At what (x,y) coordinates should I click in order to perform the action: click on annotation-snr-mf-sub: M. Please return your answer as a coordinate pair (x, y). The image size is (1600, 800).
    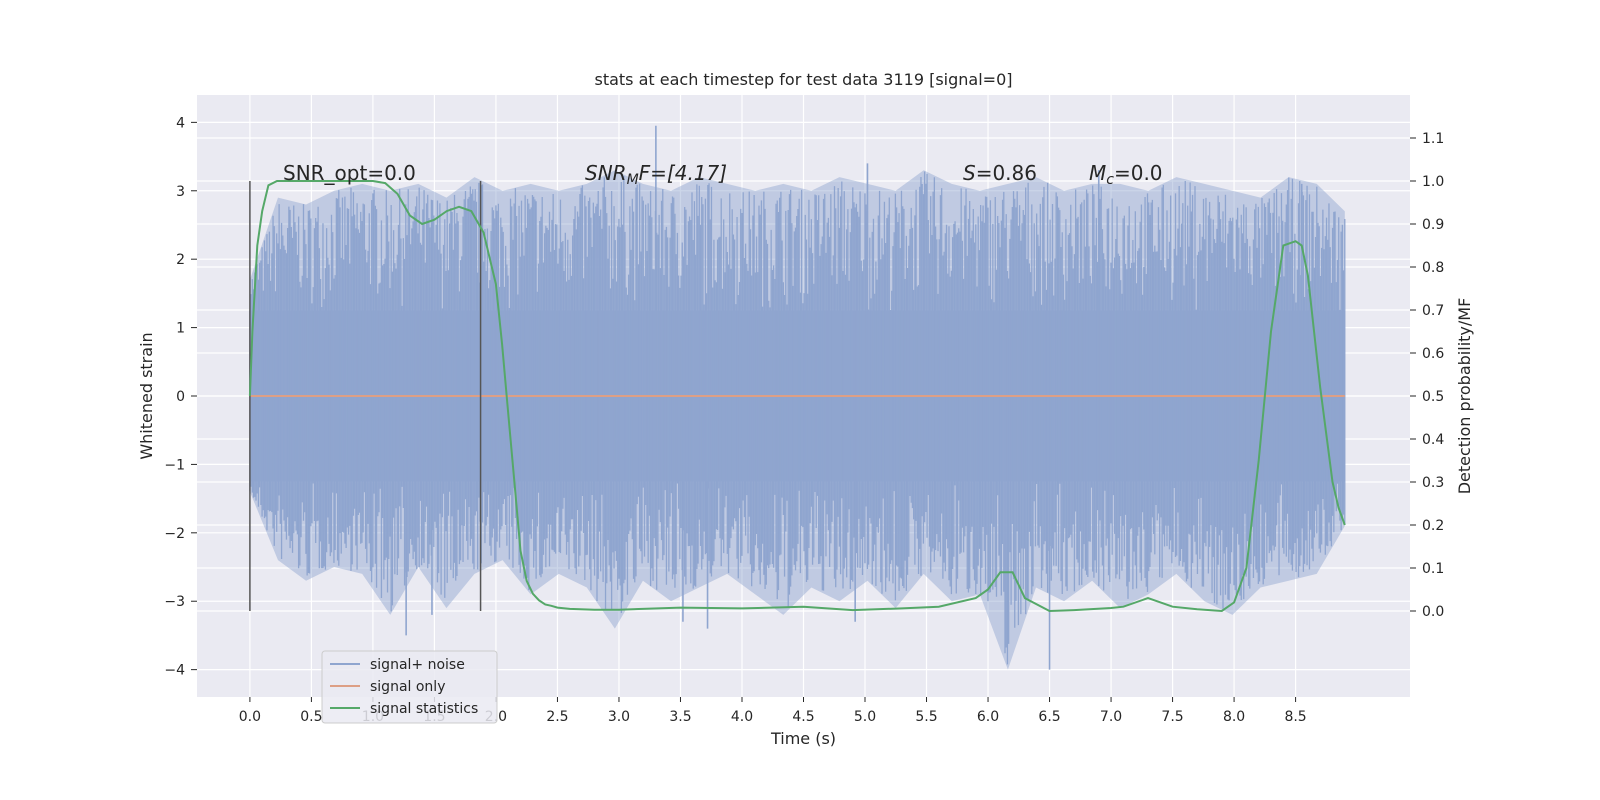
    Looking at the image, I should click on (633, 180).